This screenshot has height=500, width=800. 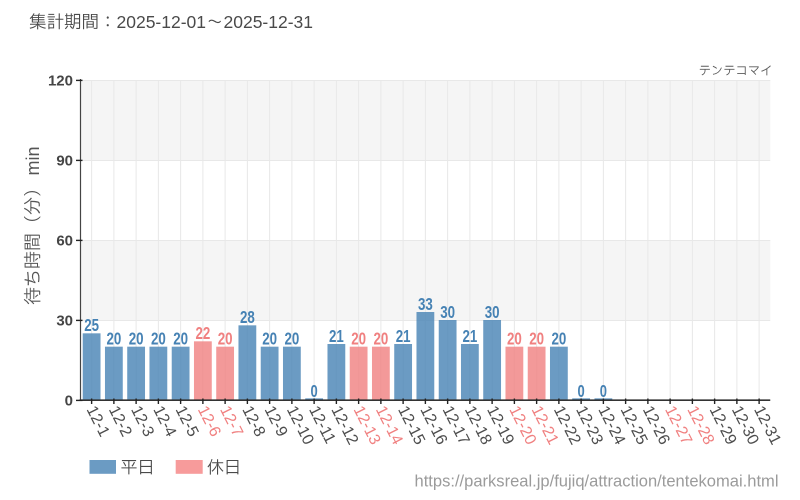 What do you see at coordinates (202, 333) in the screenshot?
I see `svg-text: 22` at bounding box center [202, 333].